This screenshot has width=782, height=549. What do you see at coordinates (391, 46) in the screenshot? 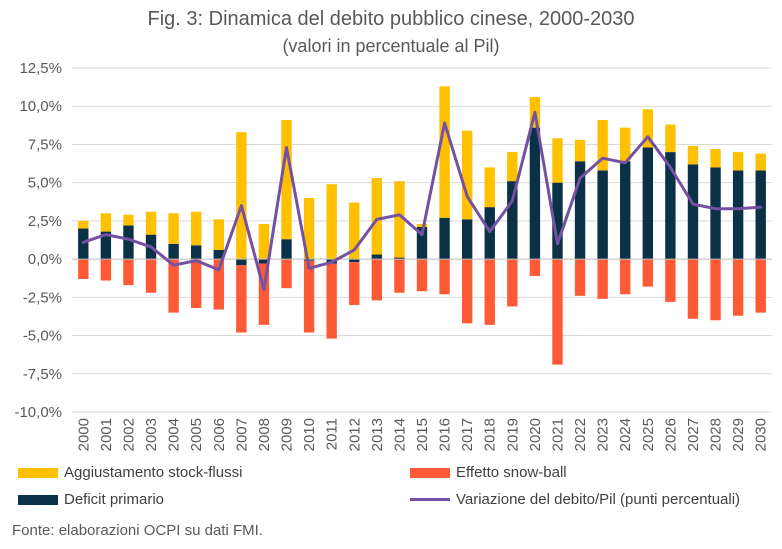
I see `chart-subtitle: (valori in percentuale al Pil)` at bounding box center [391, 46].